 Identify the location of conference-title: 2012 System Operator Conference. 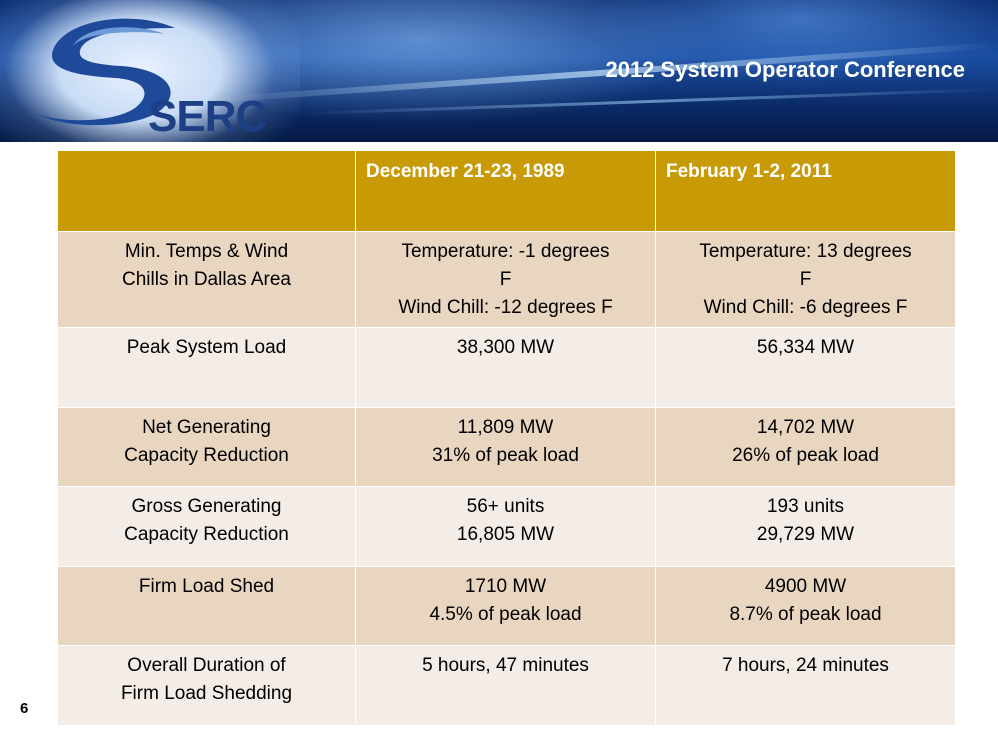
(785, 69).